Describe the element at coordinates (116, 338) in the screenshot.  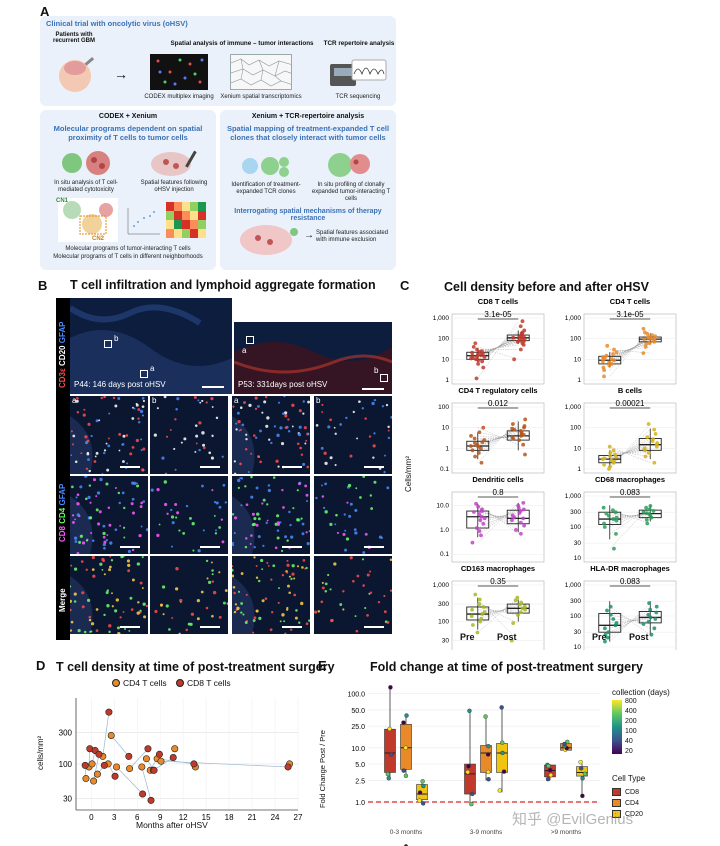
I see `region-b-letter: b` at that location.